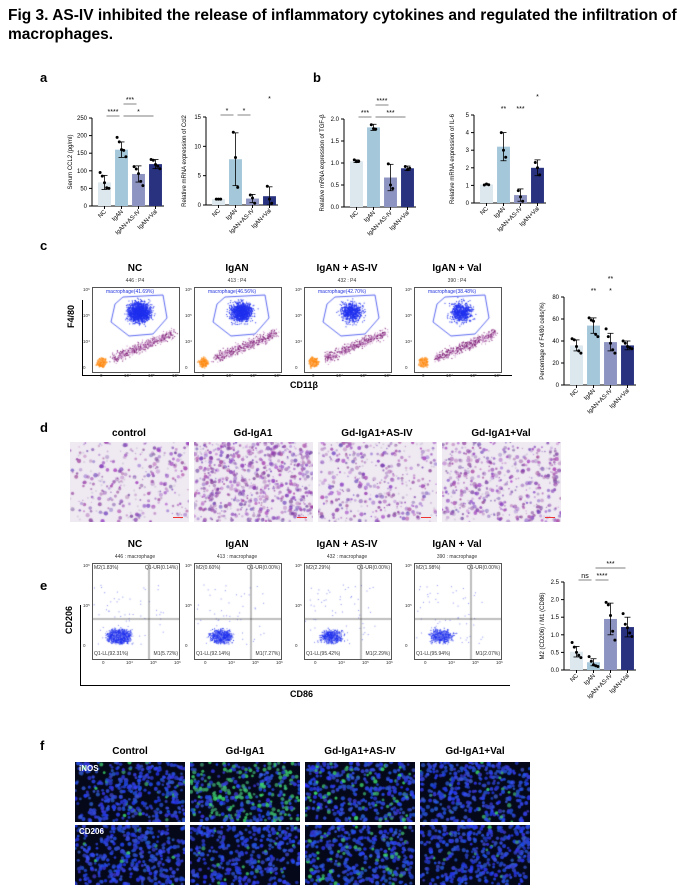 Image resolution: width=686 pixels, height=889 pixels. I want to click on cd86-axis-label: CD86, so click(302, 694).